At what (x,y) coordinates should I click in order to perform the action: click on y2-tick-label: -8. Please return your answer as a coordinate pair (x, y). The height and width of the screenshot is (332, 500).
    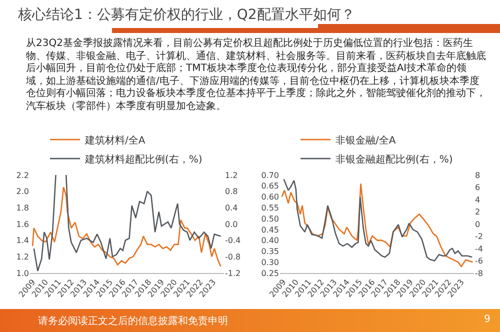
    Looking at the image, I should click on (479, 273).